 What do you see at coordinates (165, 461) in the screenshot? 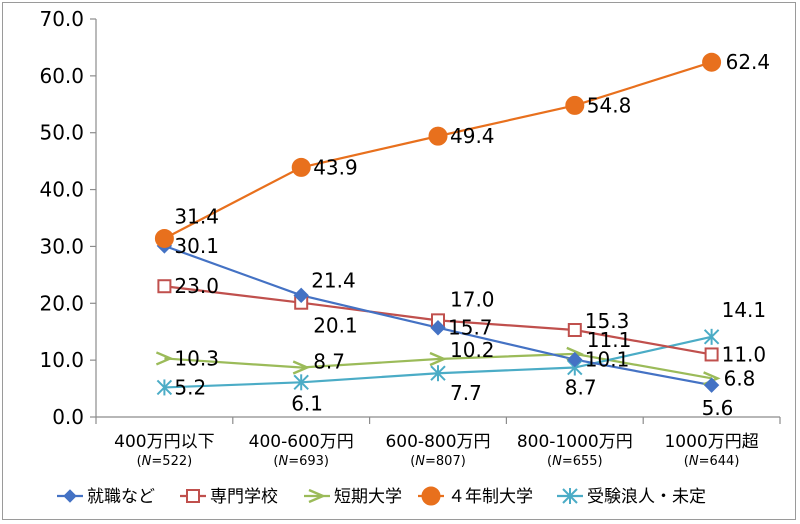
I see `x-tick-n-label: (N=522)` at bounding box center [165, 461].